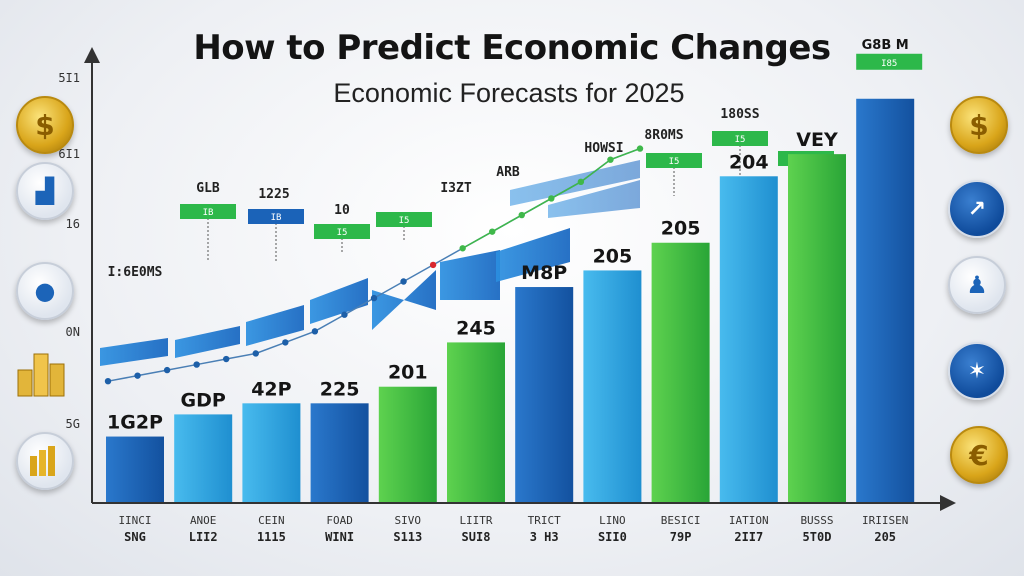  What do you see at coordinates (135, 537) in the screenshot?
I see `x-tick-label: SNG` at bounding box center [135, 537].